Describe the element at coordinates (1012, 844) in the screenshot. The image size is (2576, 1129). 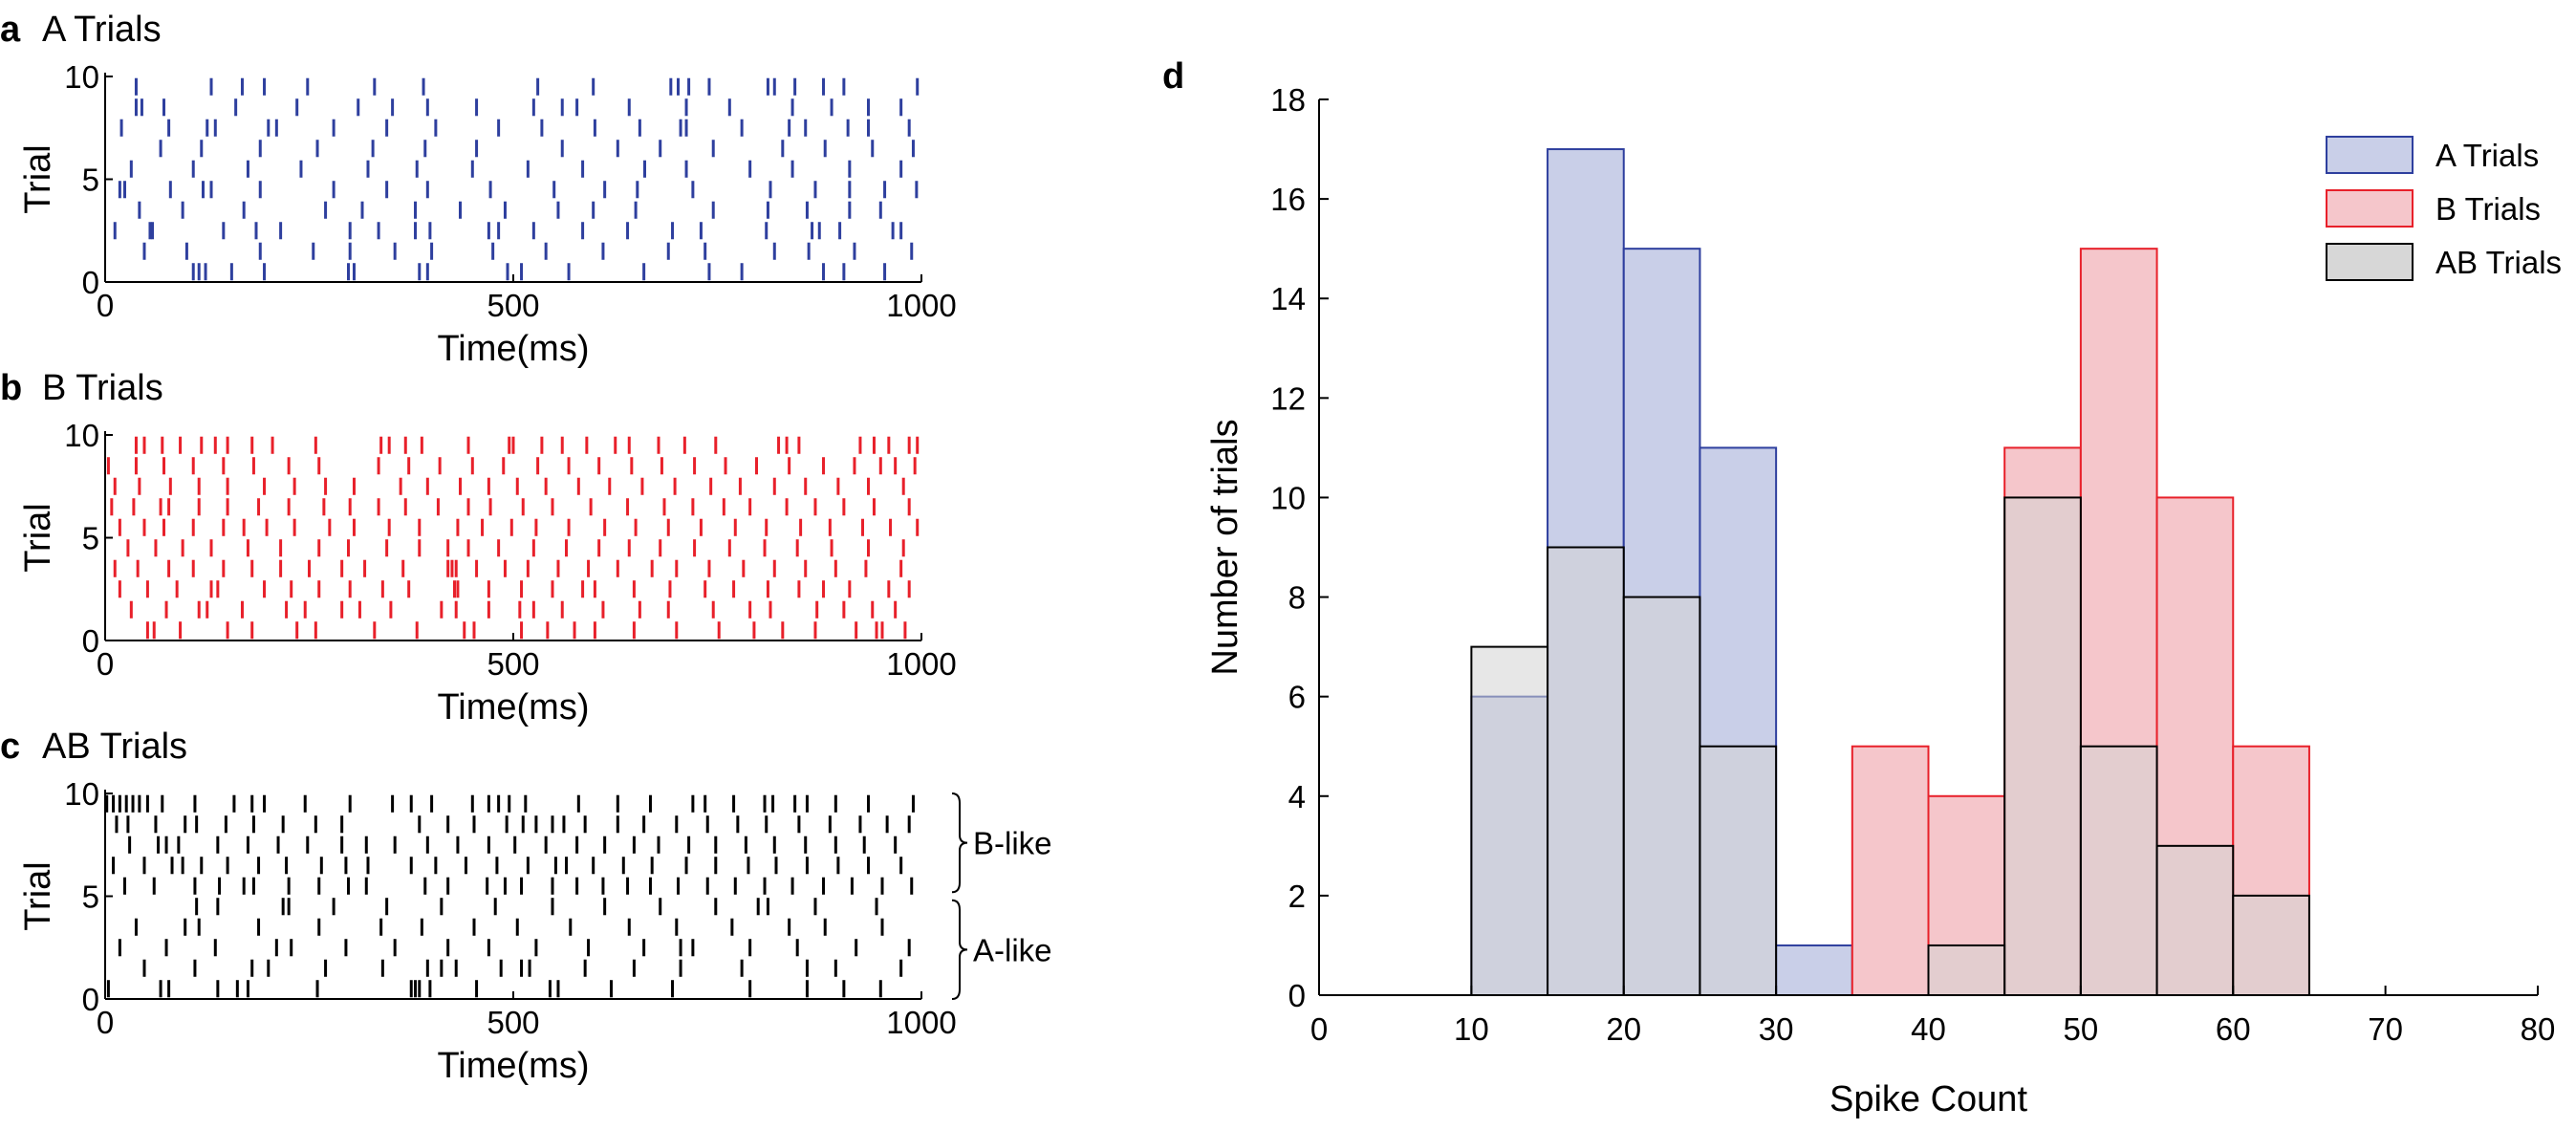
I see `b-like-label: B-like` at that location.